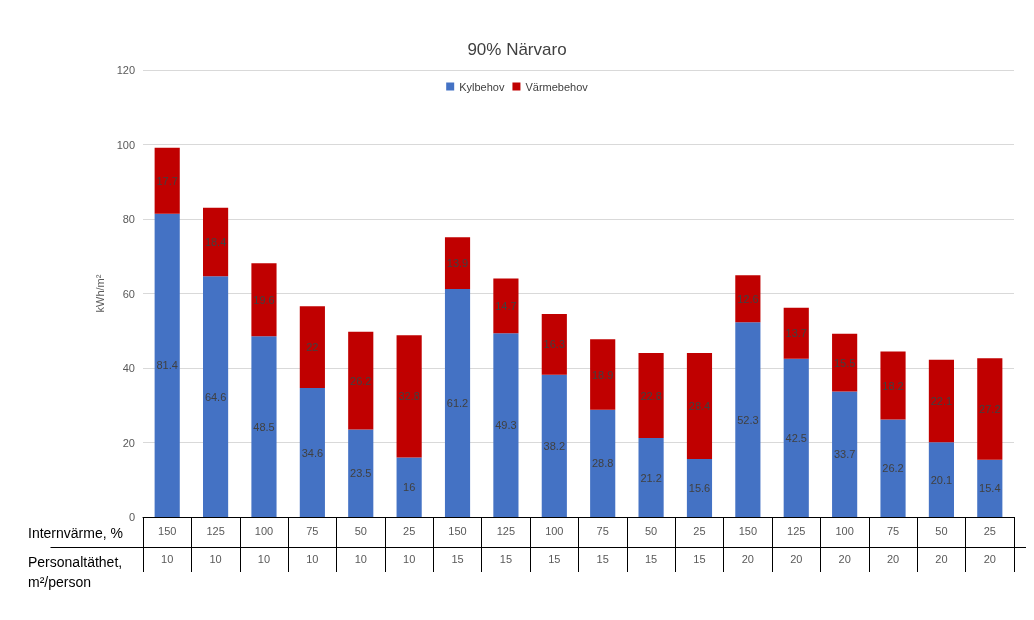 This screenshot has width=1034, height=620. I want to click on category-label: 25 10, so click(409, 545).